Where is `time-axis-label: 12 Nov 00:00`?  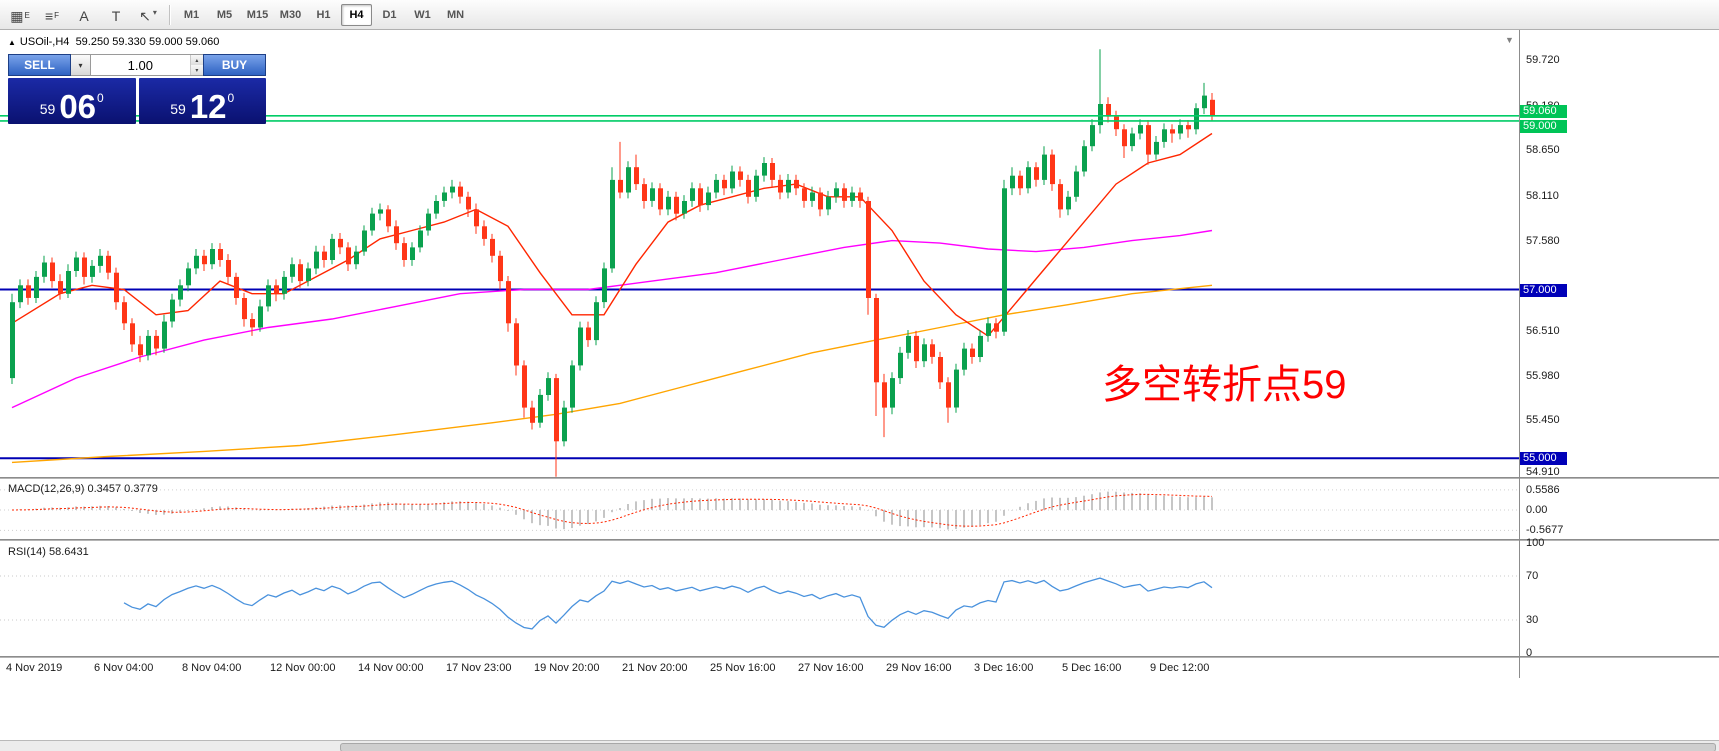 time-axis-label: 12 Nov 00:00 is located at coordinates (303, 668).